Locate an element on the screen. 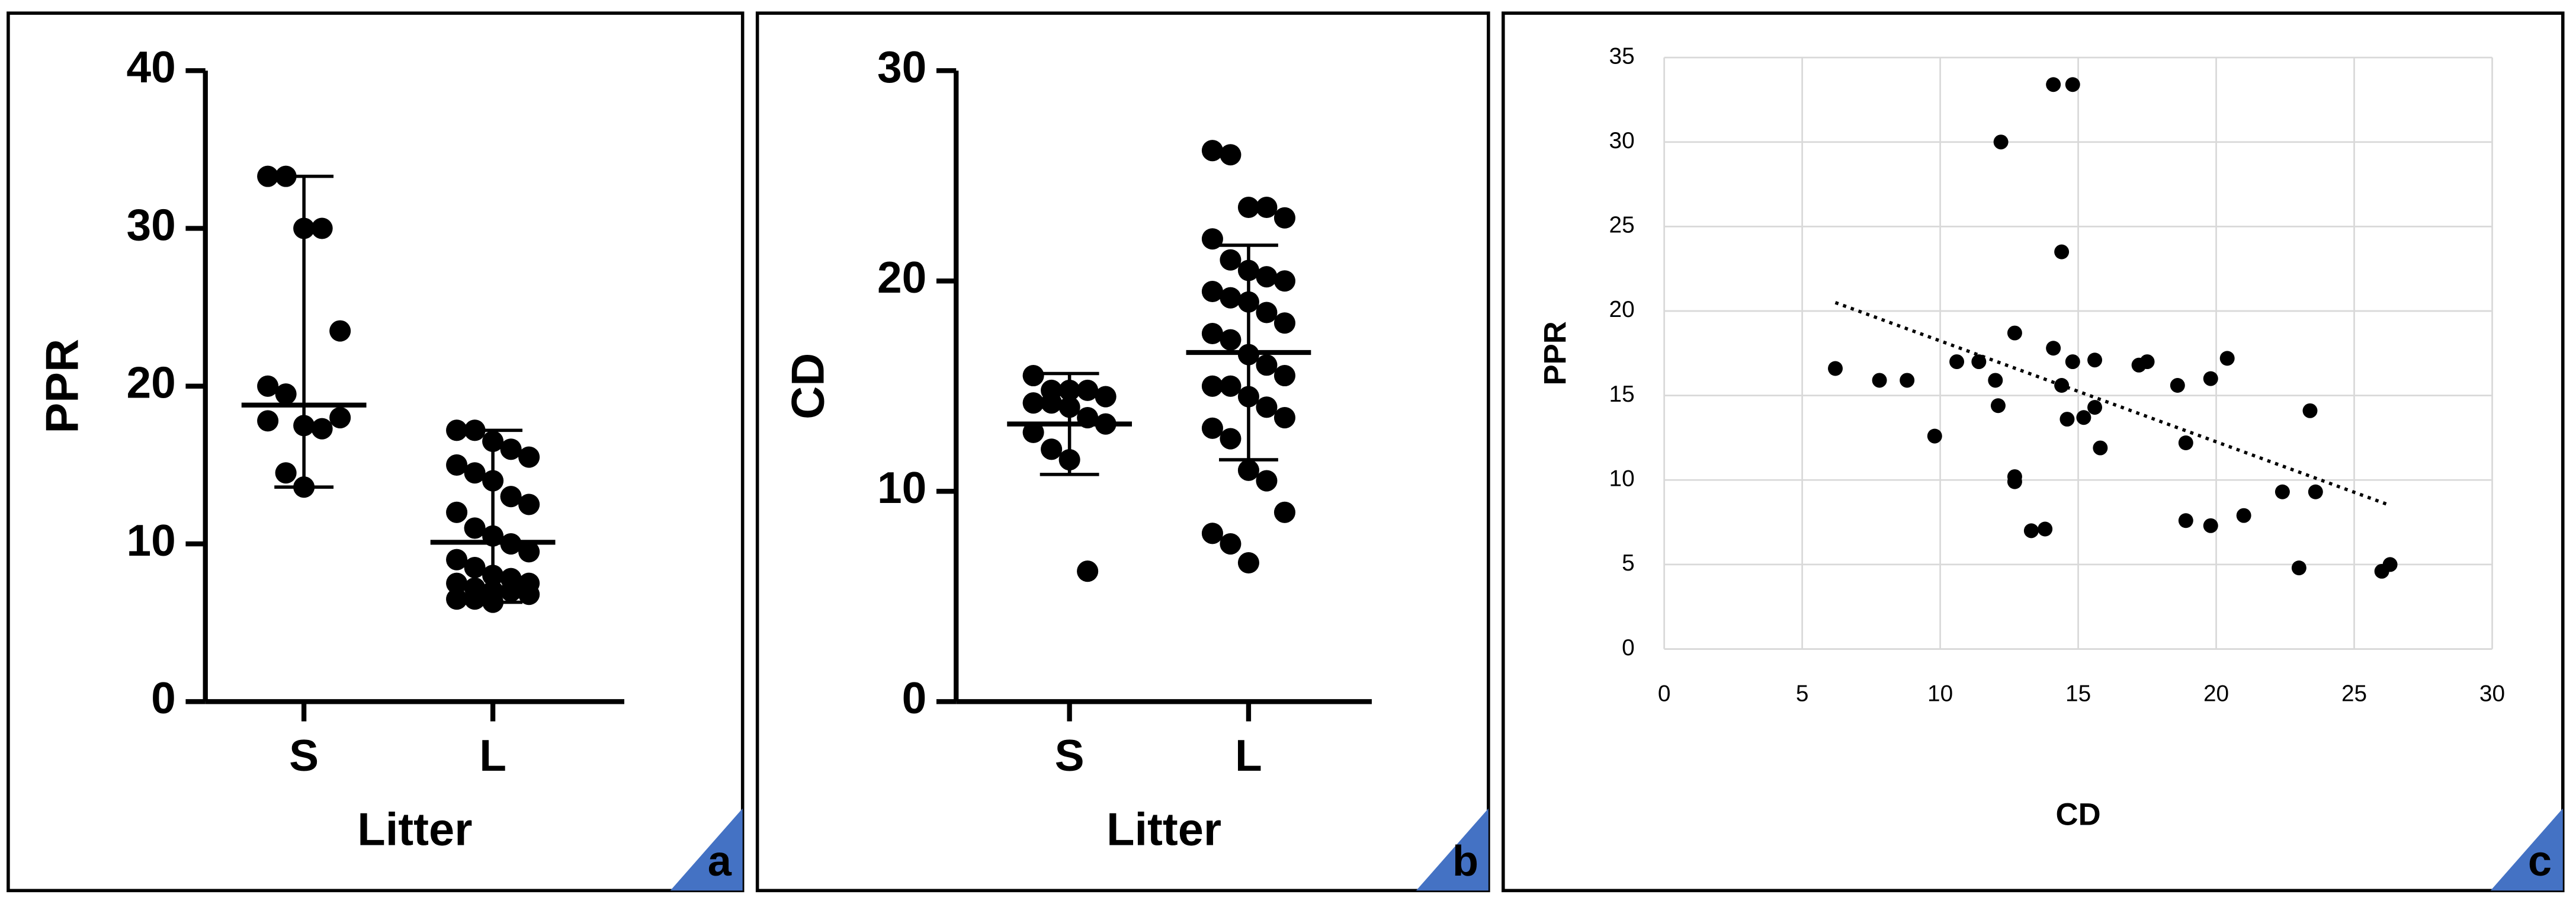 Image resolution: width=2576 pixels, height=907 pixels. x-tick-label: 15 is located at coordinates (2078, 693).